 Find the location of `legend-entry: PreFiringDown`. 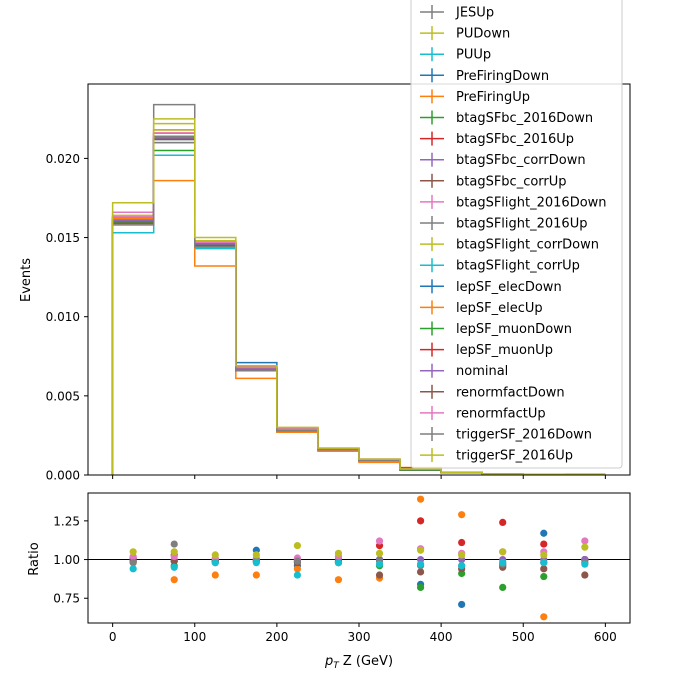

legend-entry: PreFiringDown is located at coordinates (484, 76).